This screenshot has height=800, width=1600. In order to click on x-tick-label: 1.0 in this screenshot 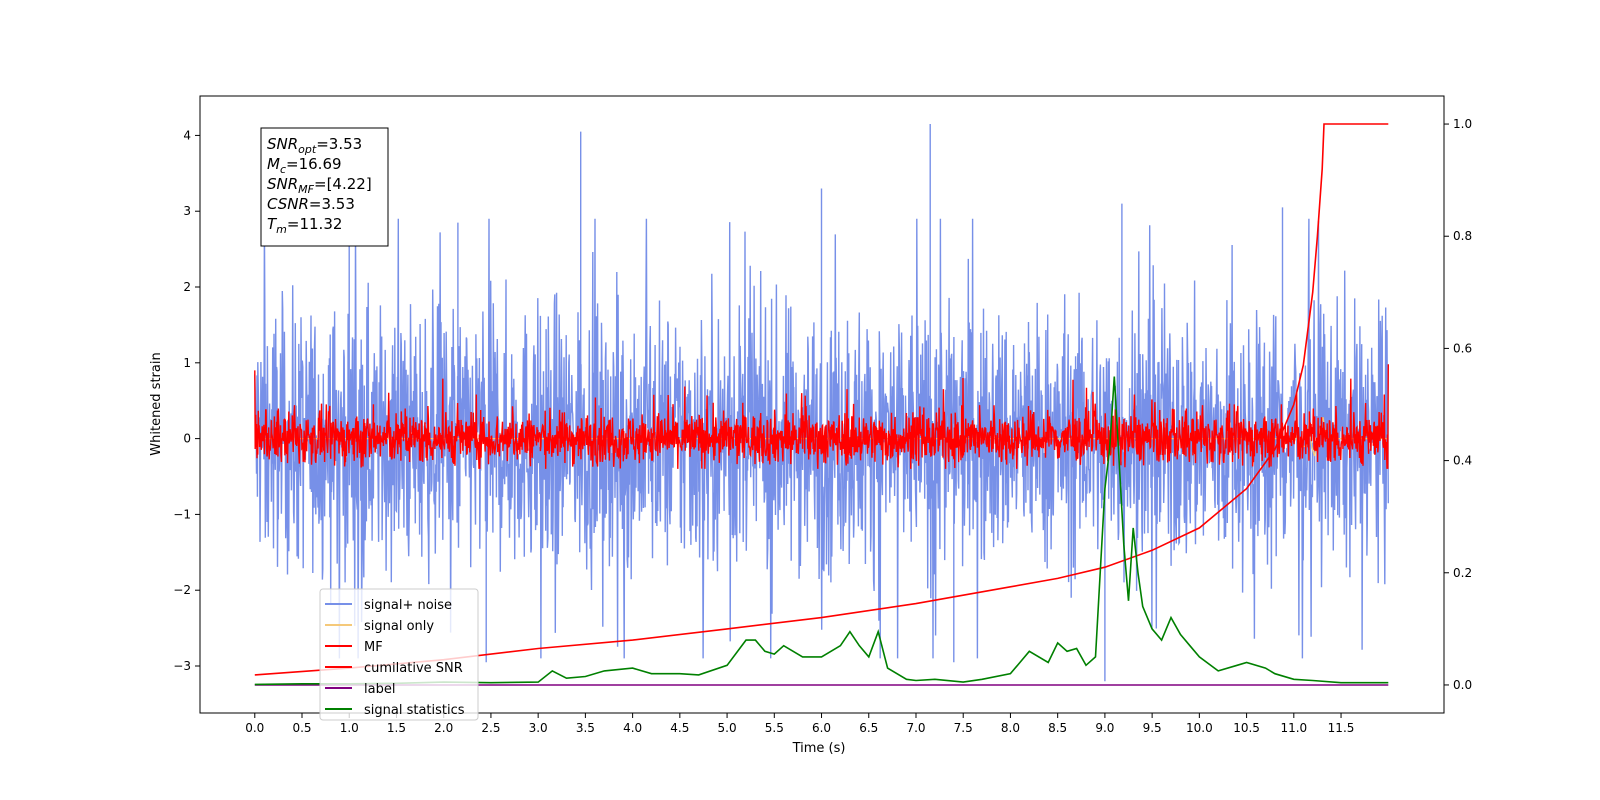, I will do `click(349, 728)`.